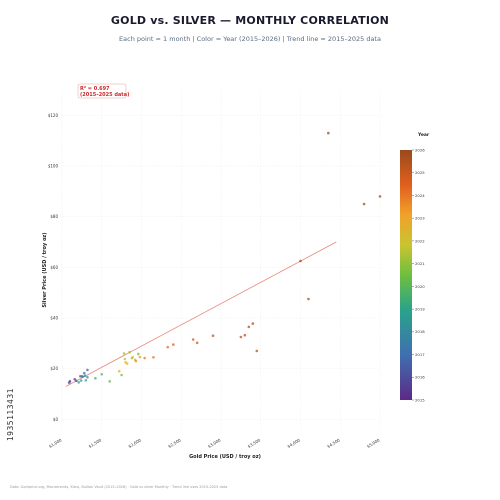 The height and width of the screenshot is (500, 500). Describe the element at coordinates (420, 195) in the screenshot. I see `colorbar-tick-label: 2024` at that location.